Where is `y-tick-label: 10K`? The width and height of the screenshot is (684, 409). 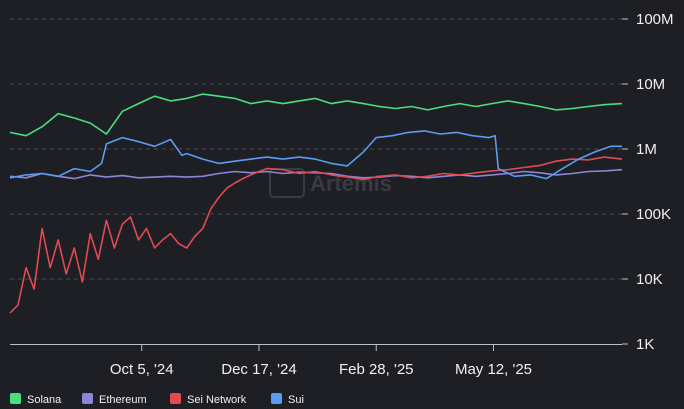 y-tick-label: 10K is located at coordinates (649, 279).